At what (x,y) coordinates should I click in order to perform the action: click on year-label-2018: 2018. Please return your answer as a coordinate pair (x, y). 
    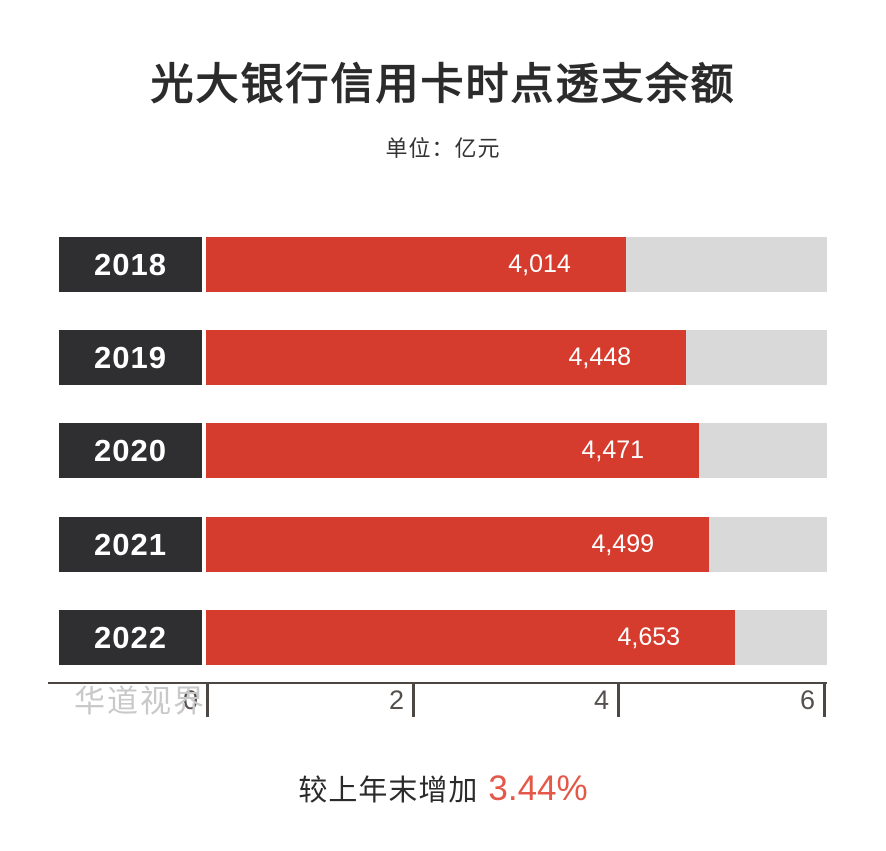
    Looking at the image, I should click on (130, 264).